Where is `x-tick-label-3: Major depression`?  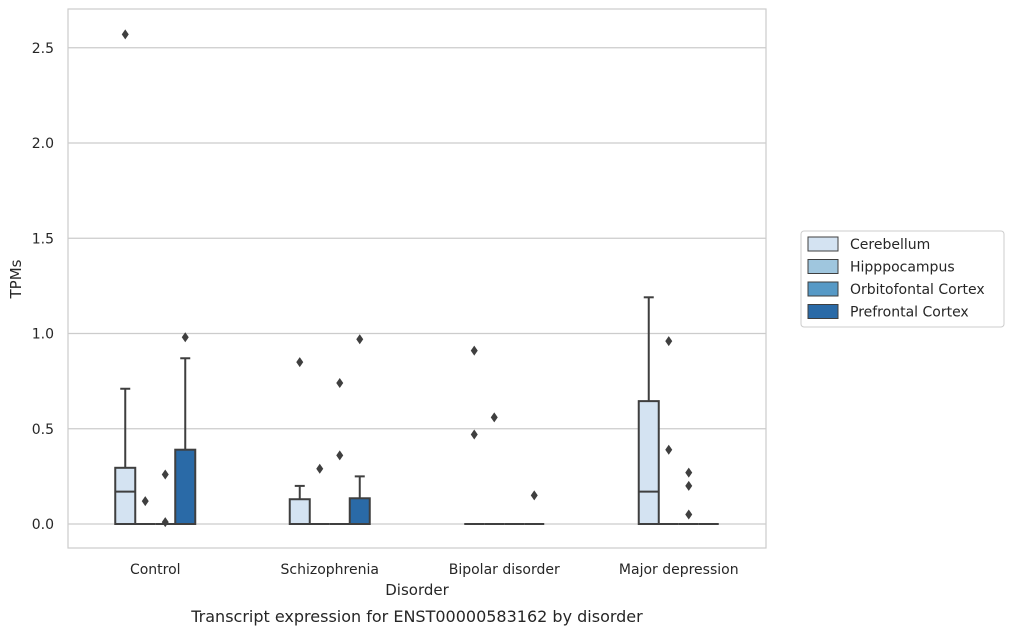 x-tick-label-3: Major depression is located at coordinates (679, 570).